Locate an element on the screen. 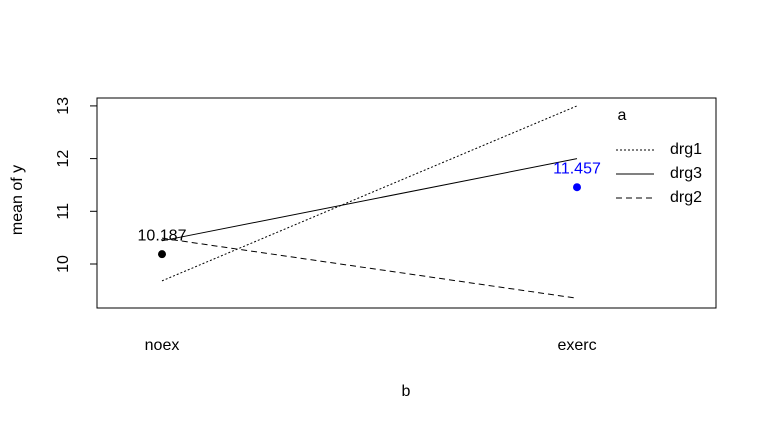 The image size is (767, 430). x-tick-label: noex is located at coordinates (162, 345).